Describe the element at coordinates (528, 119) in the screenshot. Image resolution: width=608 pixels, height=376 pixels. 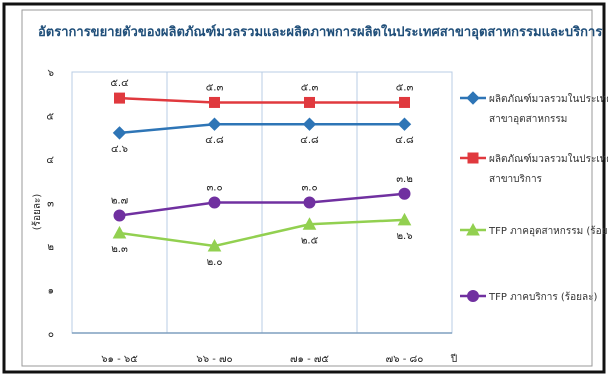
I see `legend-label: สาขาอุตสาหกรรม` at that location.